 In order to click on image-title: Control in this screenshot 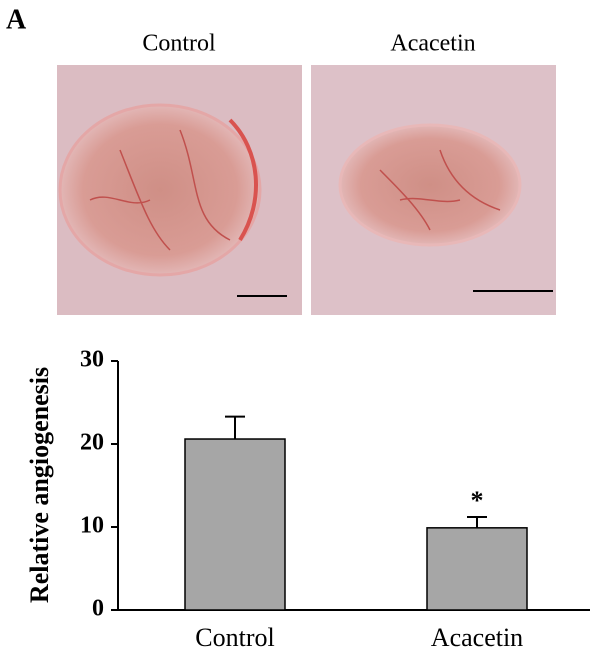, I will do `click(179, 44)`.